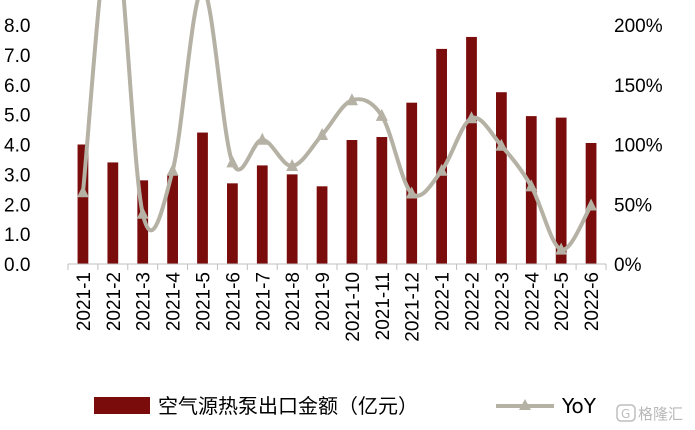 The image size is (695, 430). What do you see at coordinates (633, 205) in the screenshot?
I see `right-tick-label: 50%` at bounding box center [633, 205].